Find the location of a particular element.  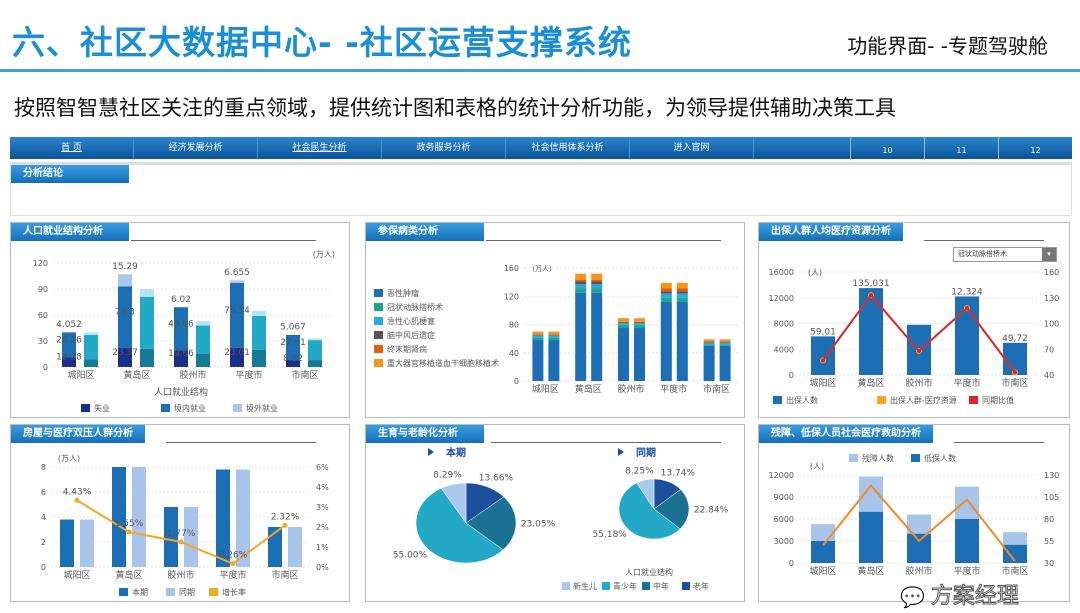

nav-home: 首 页 is located at coordinates (72, 148).